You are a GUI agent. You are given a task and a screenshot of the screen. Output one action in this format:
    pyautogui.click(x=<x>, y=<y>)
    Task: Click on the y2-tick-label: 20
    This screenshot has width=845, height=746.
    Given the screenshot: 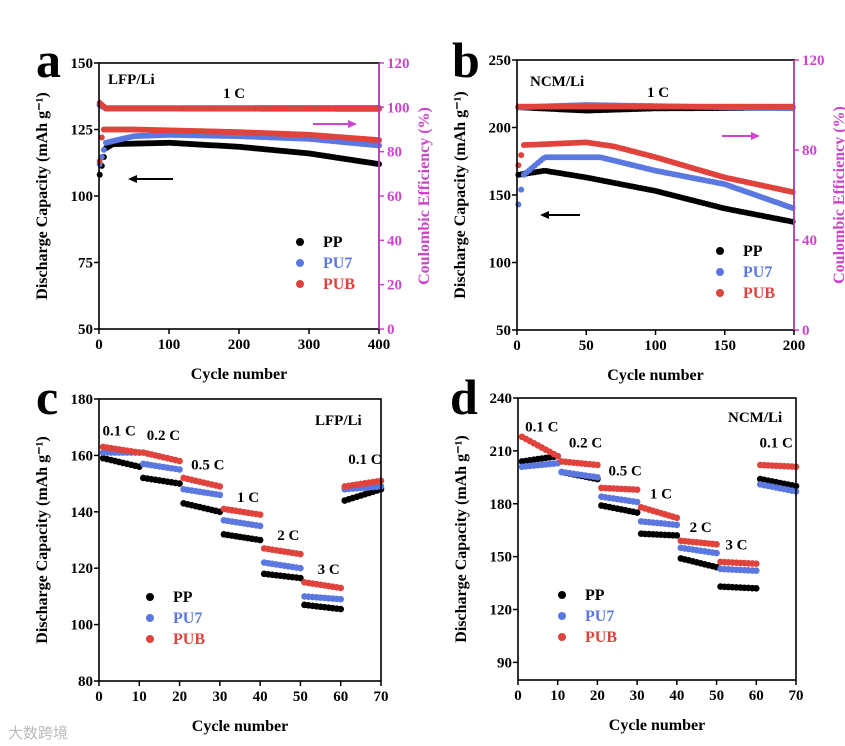 What is the action you would take?
    pyautogui.click(x=394, y=286)
    